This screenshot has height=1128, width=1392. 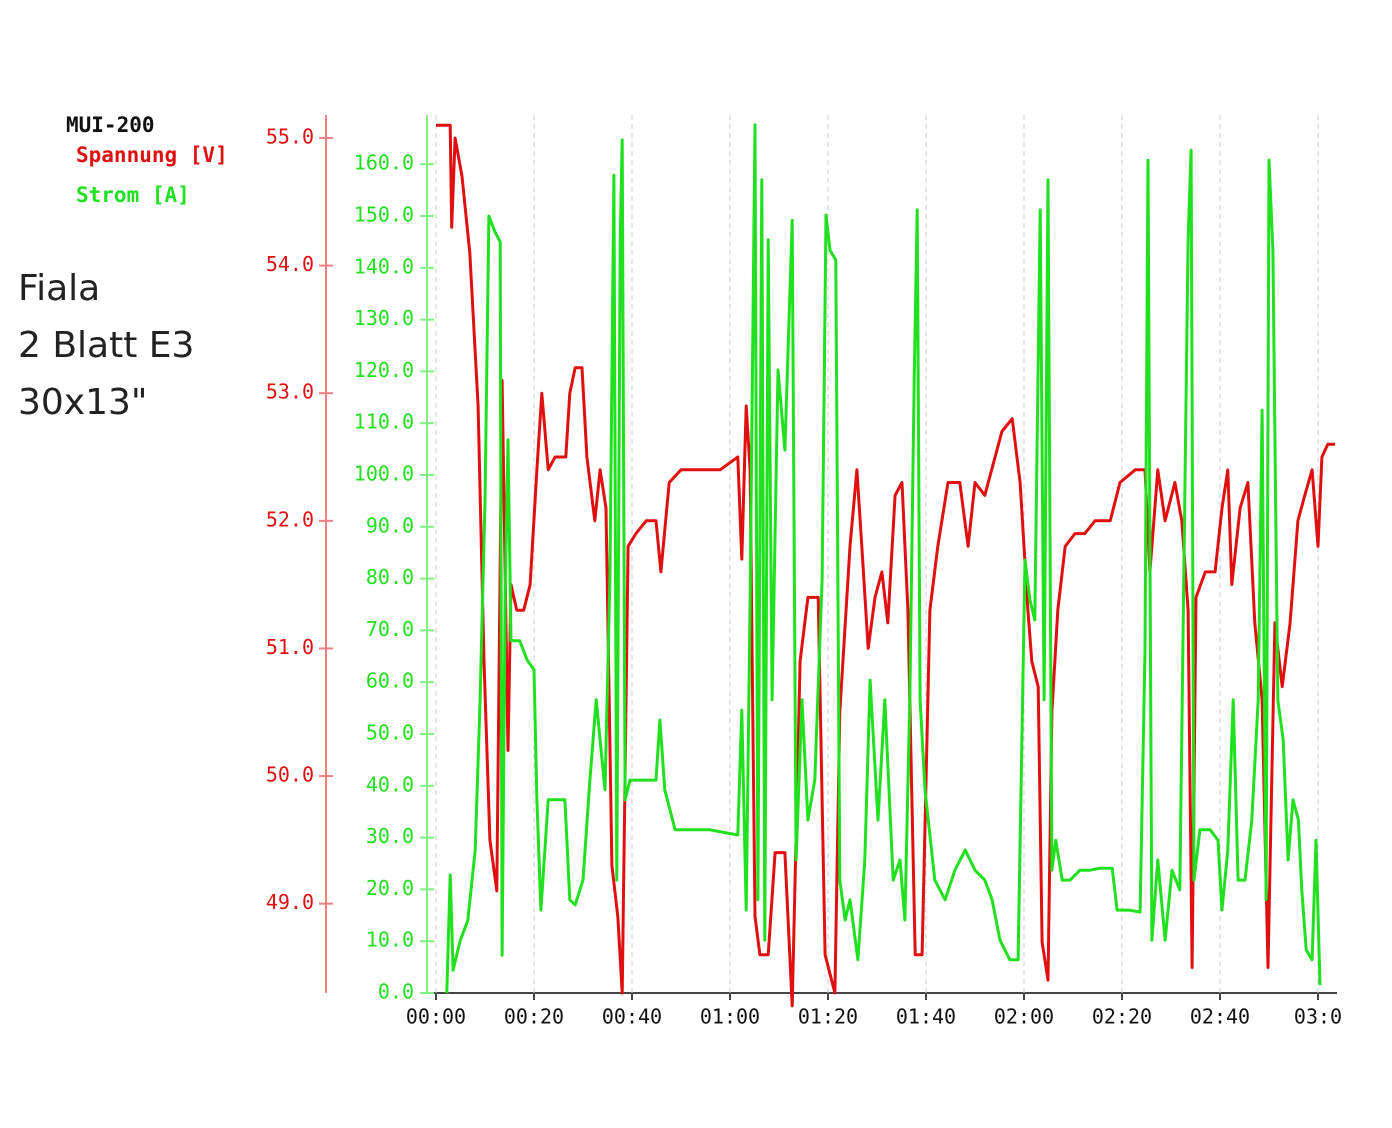 What do you see at coordinates (290, 264) in the screenshot?
I see `y-tick-label: 54.0` at bounding box center [290, 264].